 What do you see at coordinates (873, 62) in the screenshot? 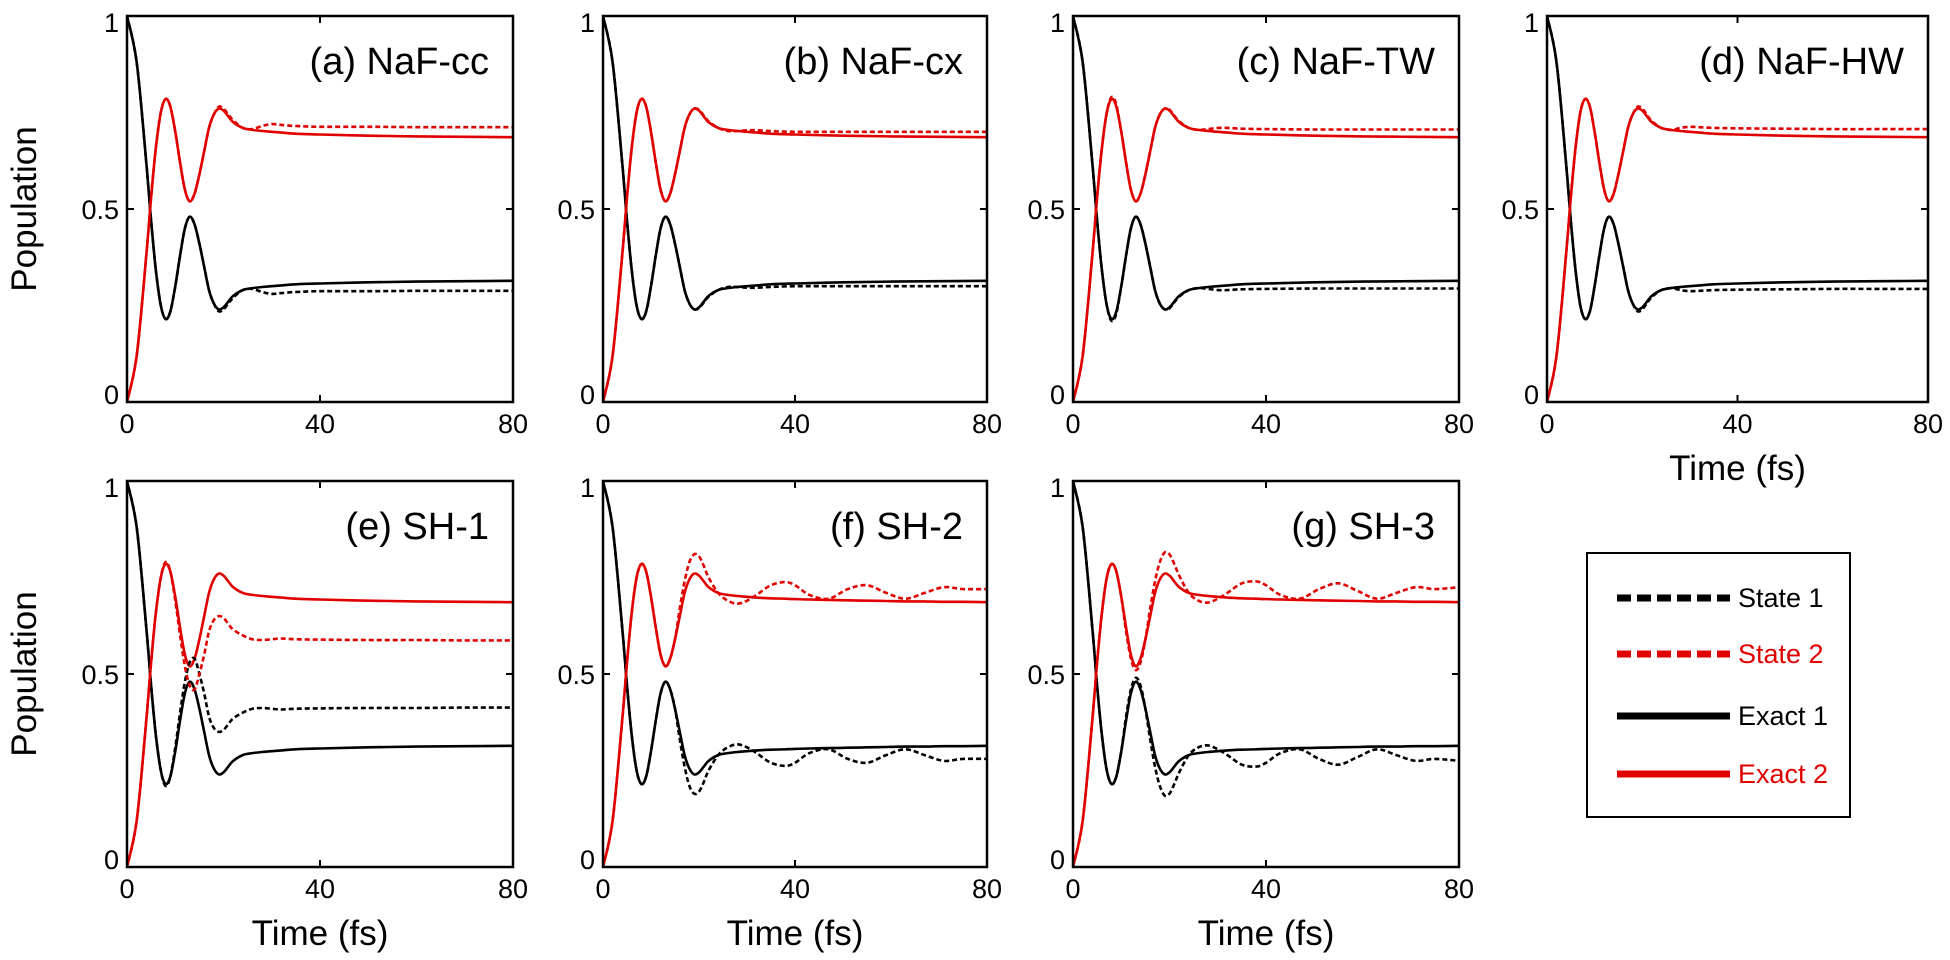
I see `panel-title: (b) NaF-cx` at bounding box center [873, 62].